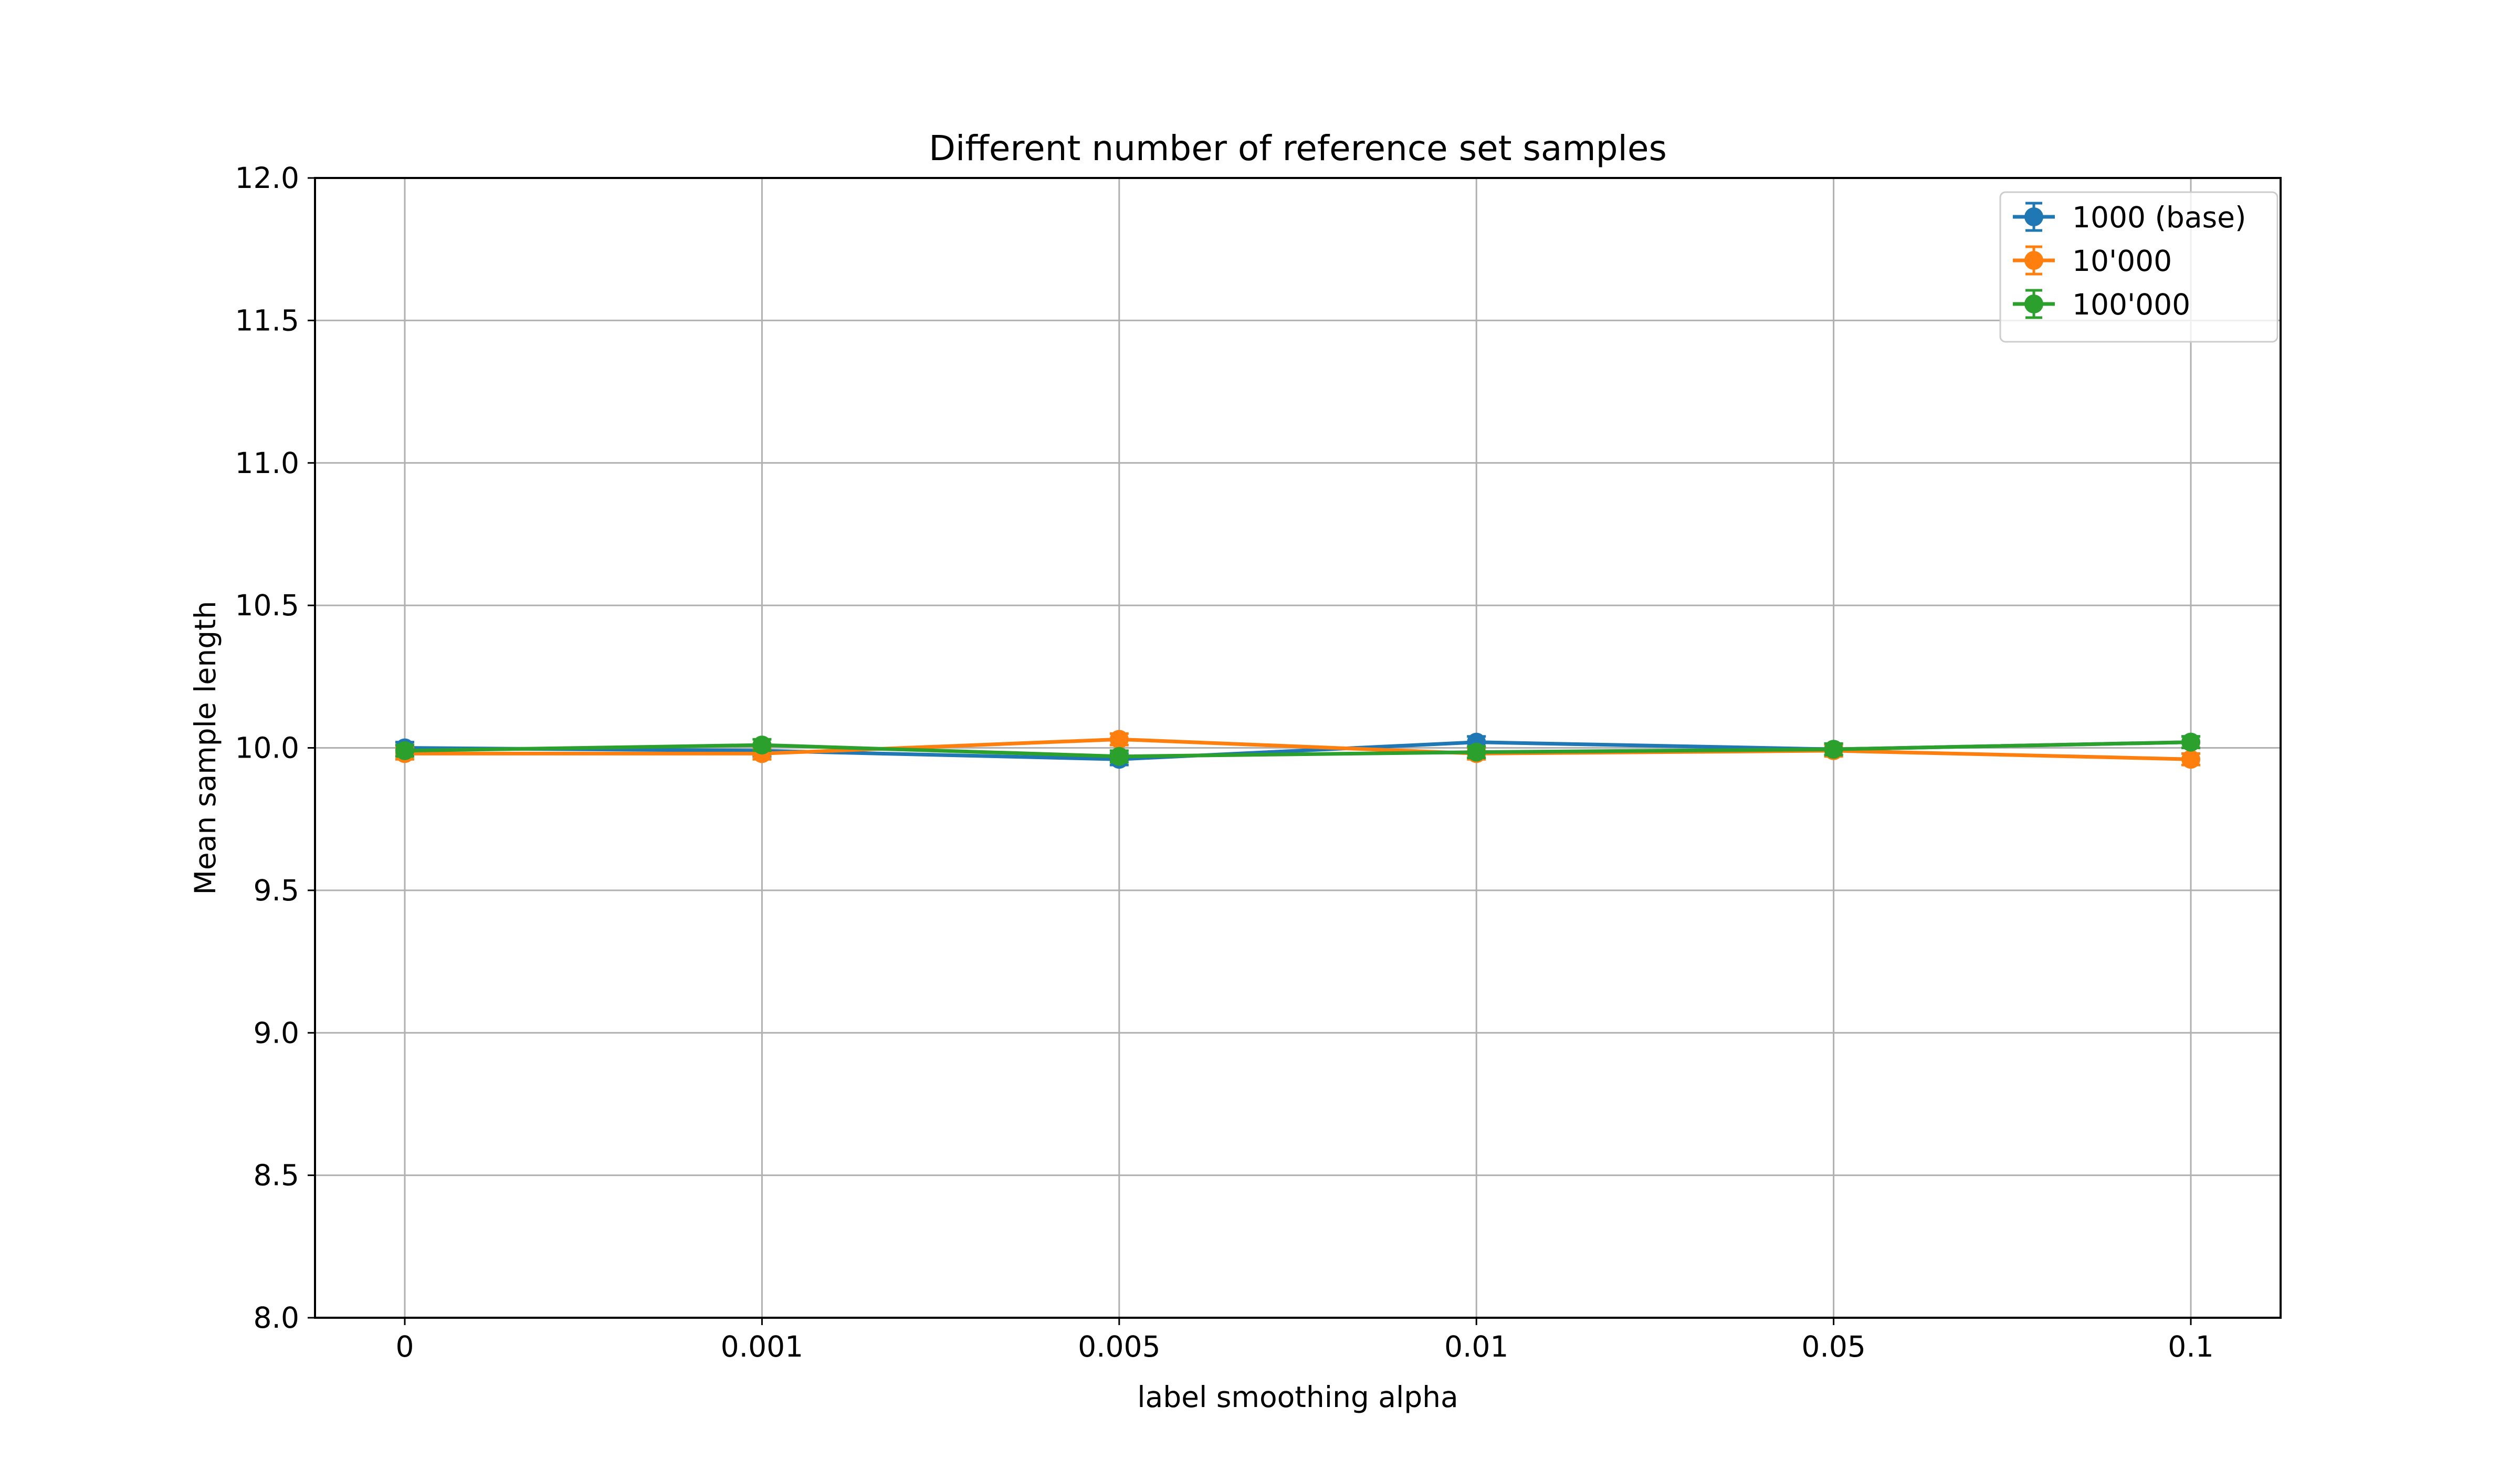  What do you see at coordinates (276, 1175) in the screenshot?
I see `y-tick-label: 8.5` at bounding box center [276, 1175].